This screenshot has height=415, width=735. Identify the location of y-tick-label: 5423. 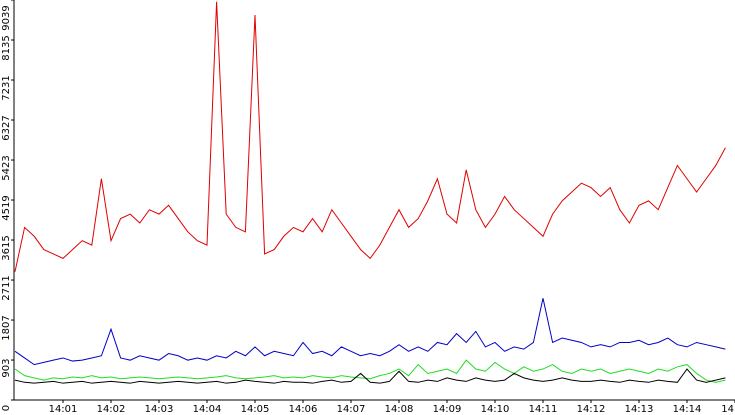
(6, 167).